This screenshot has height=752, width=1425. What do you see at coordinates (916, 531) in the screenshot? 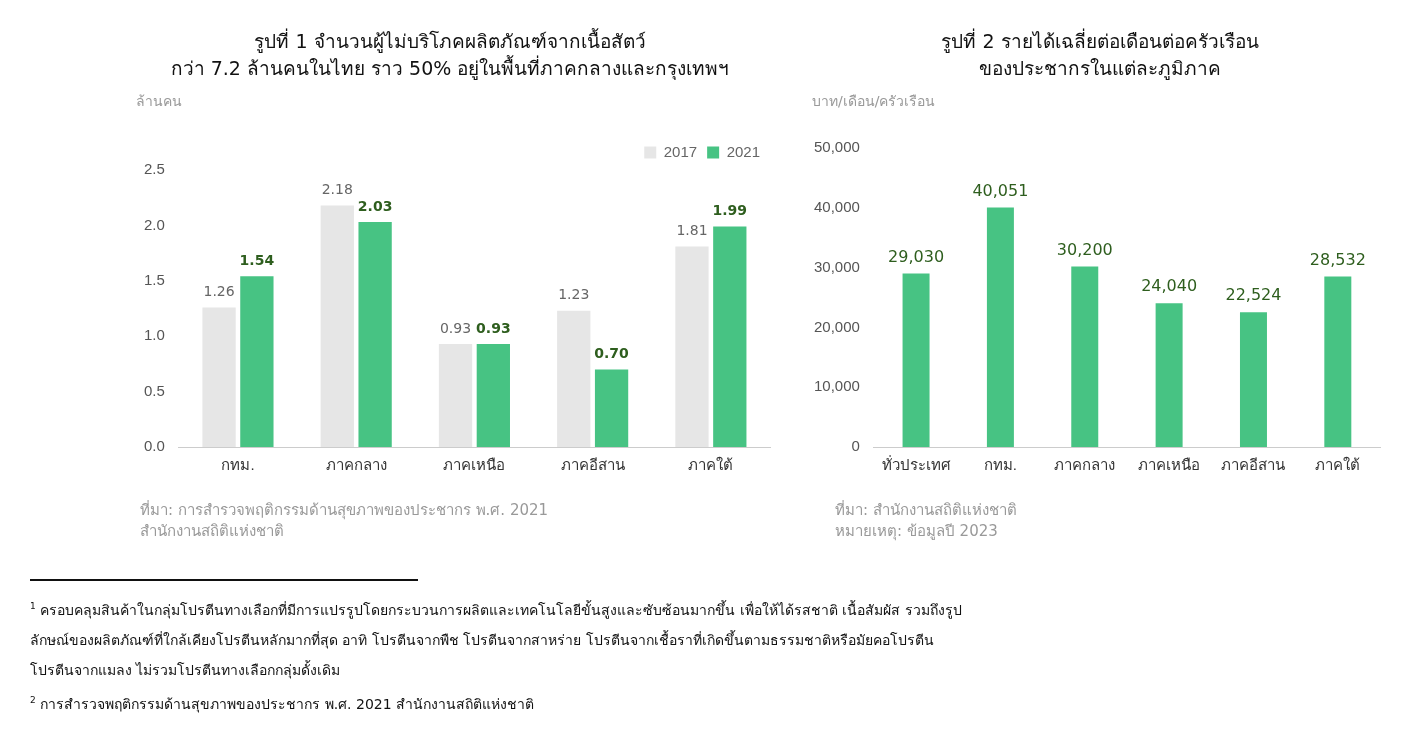
I see `text: หมายเหตุ: ข้อมูลปี 2023` at bounding box center [916, 531].